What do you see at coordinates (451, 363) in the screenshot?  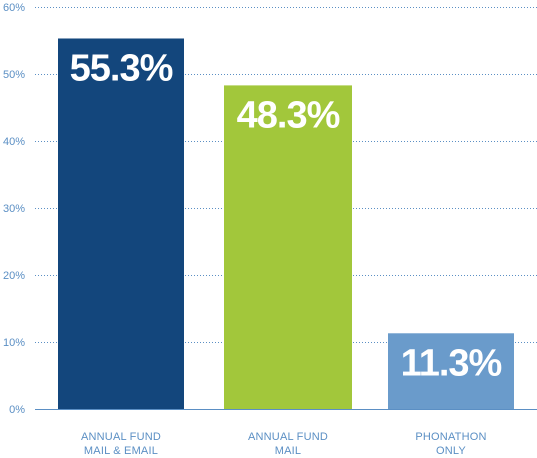 I see `bar-data-label: 11.3%` at bounding box center [451, 363].